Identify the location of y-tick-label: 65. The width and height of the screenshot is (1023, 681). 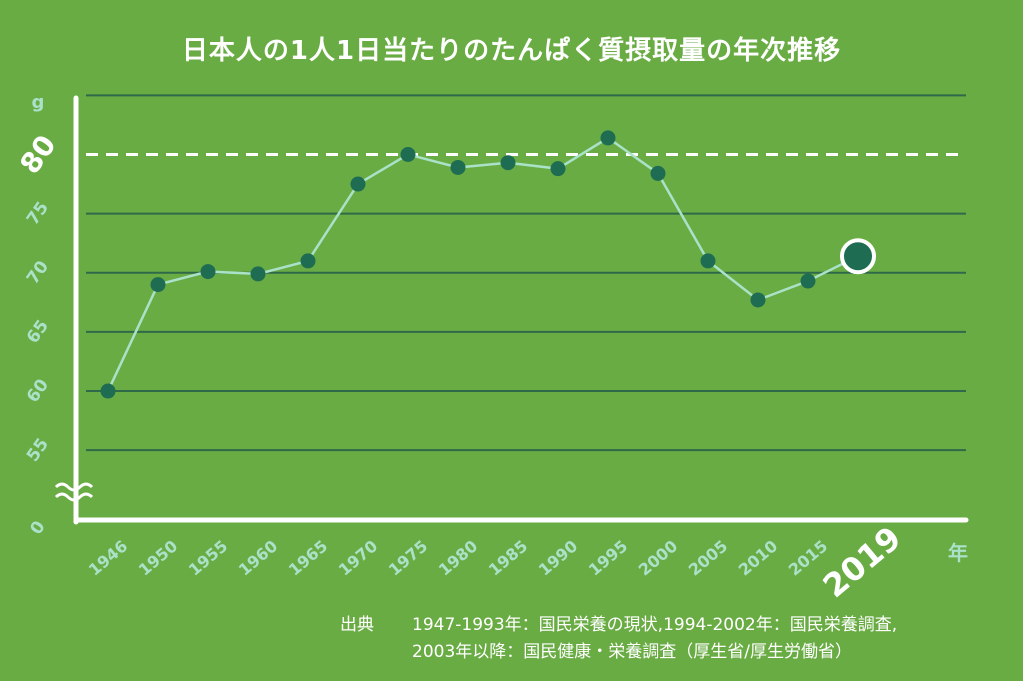
(38, 331).